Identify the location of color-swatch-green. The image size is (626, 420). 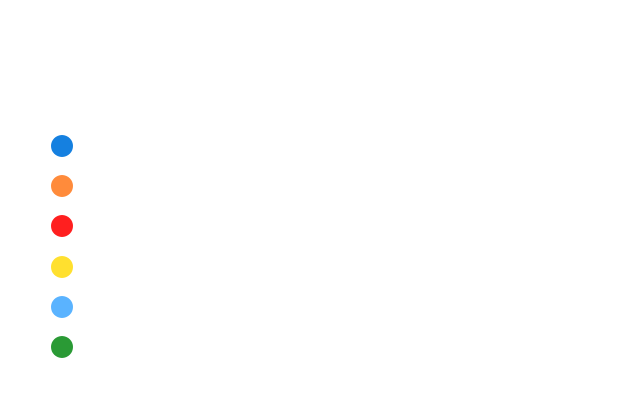
(62, 346).